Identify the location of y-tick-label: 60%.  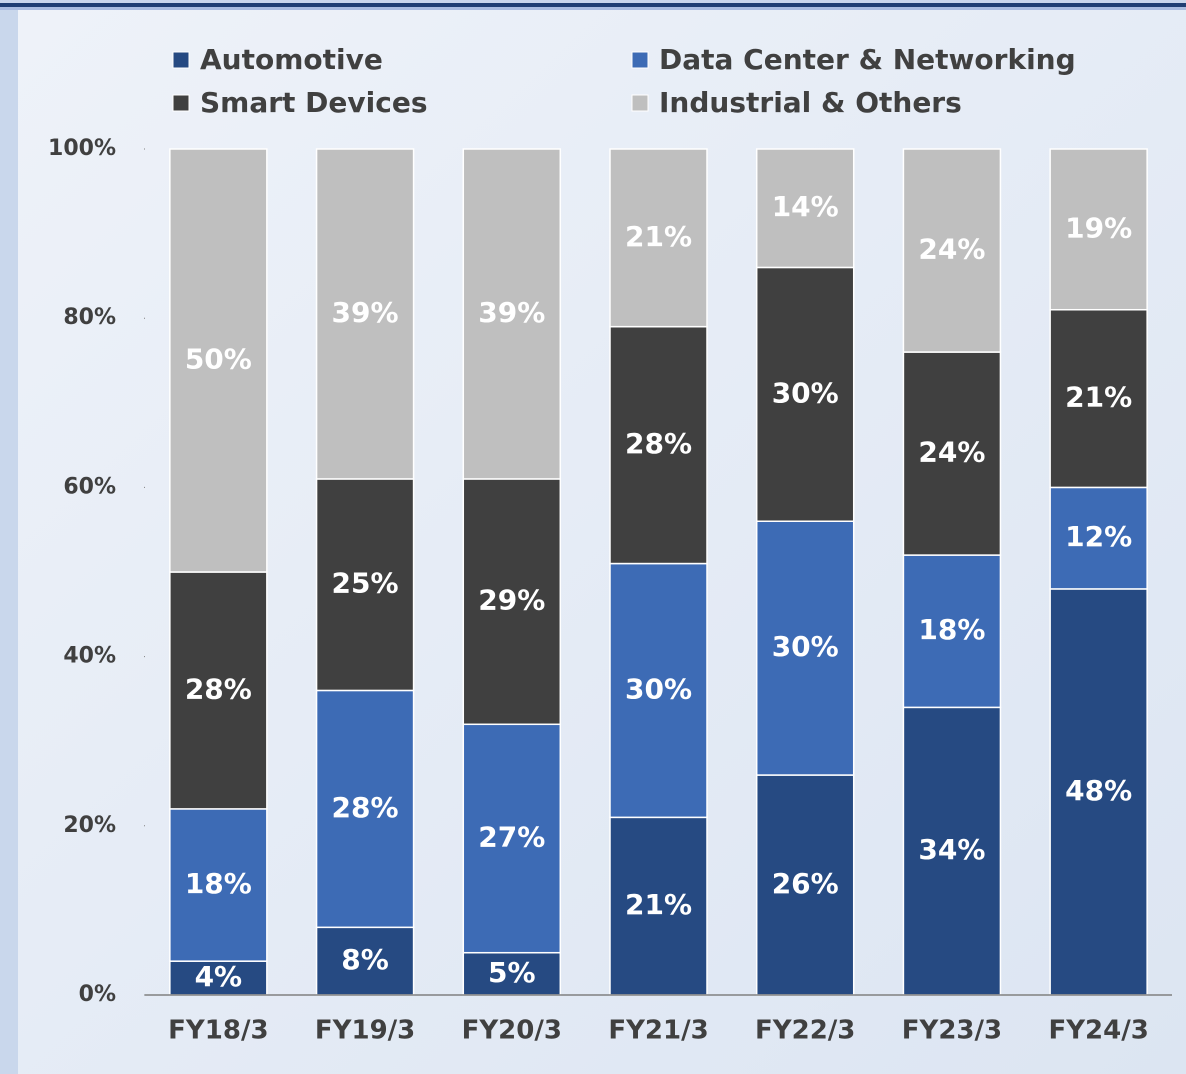
(89, 486).